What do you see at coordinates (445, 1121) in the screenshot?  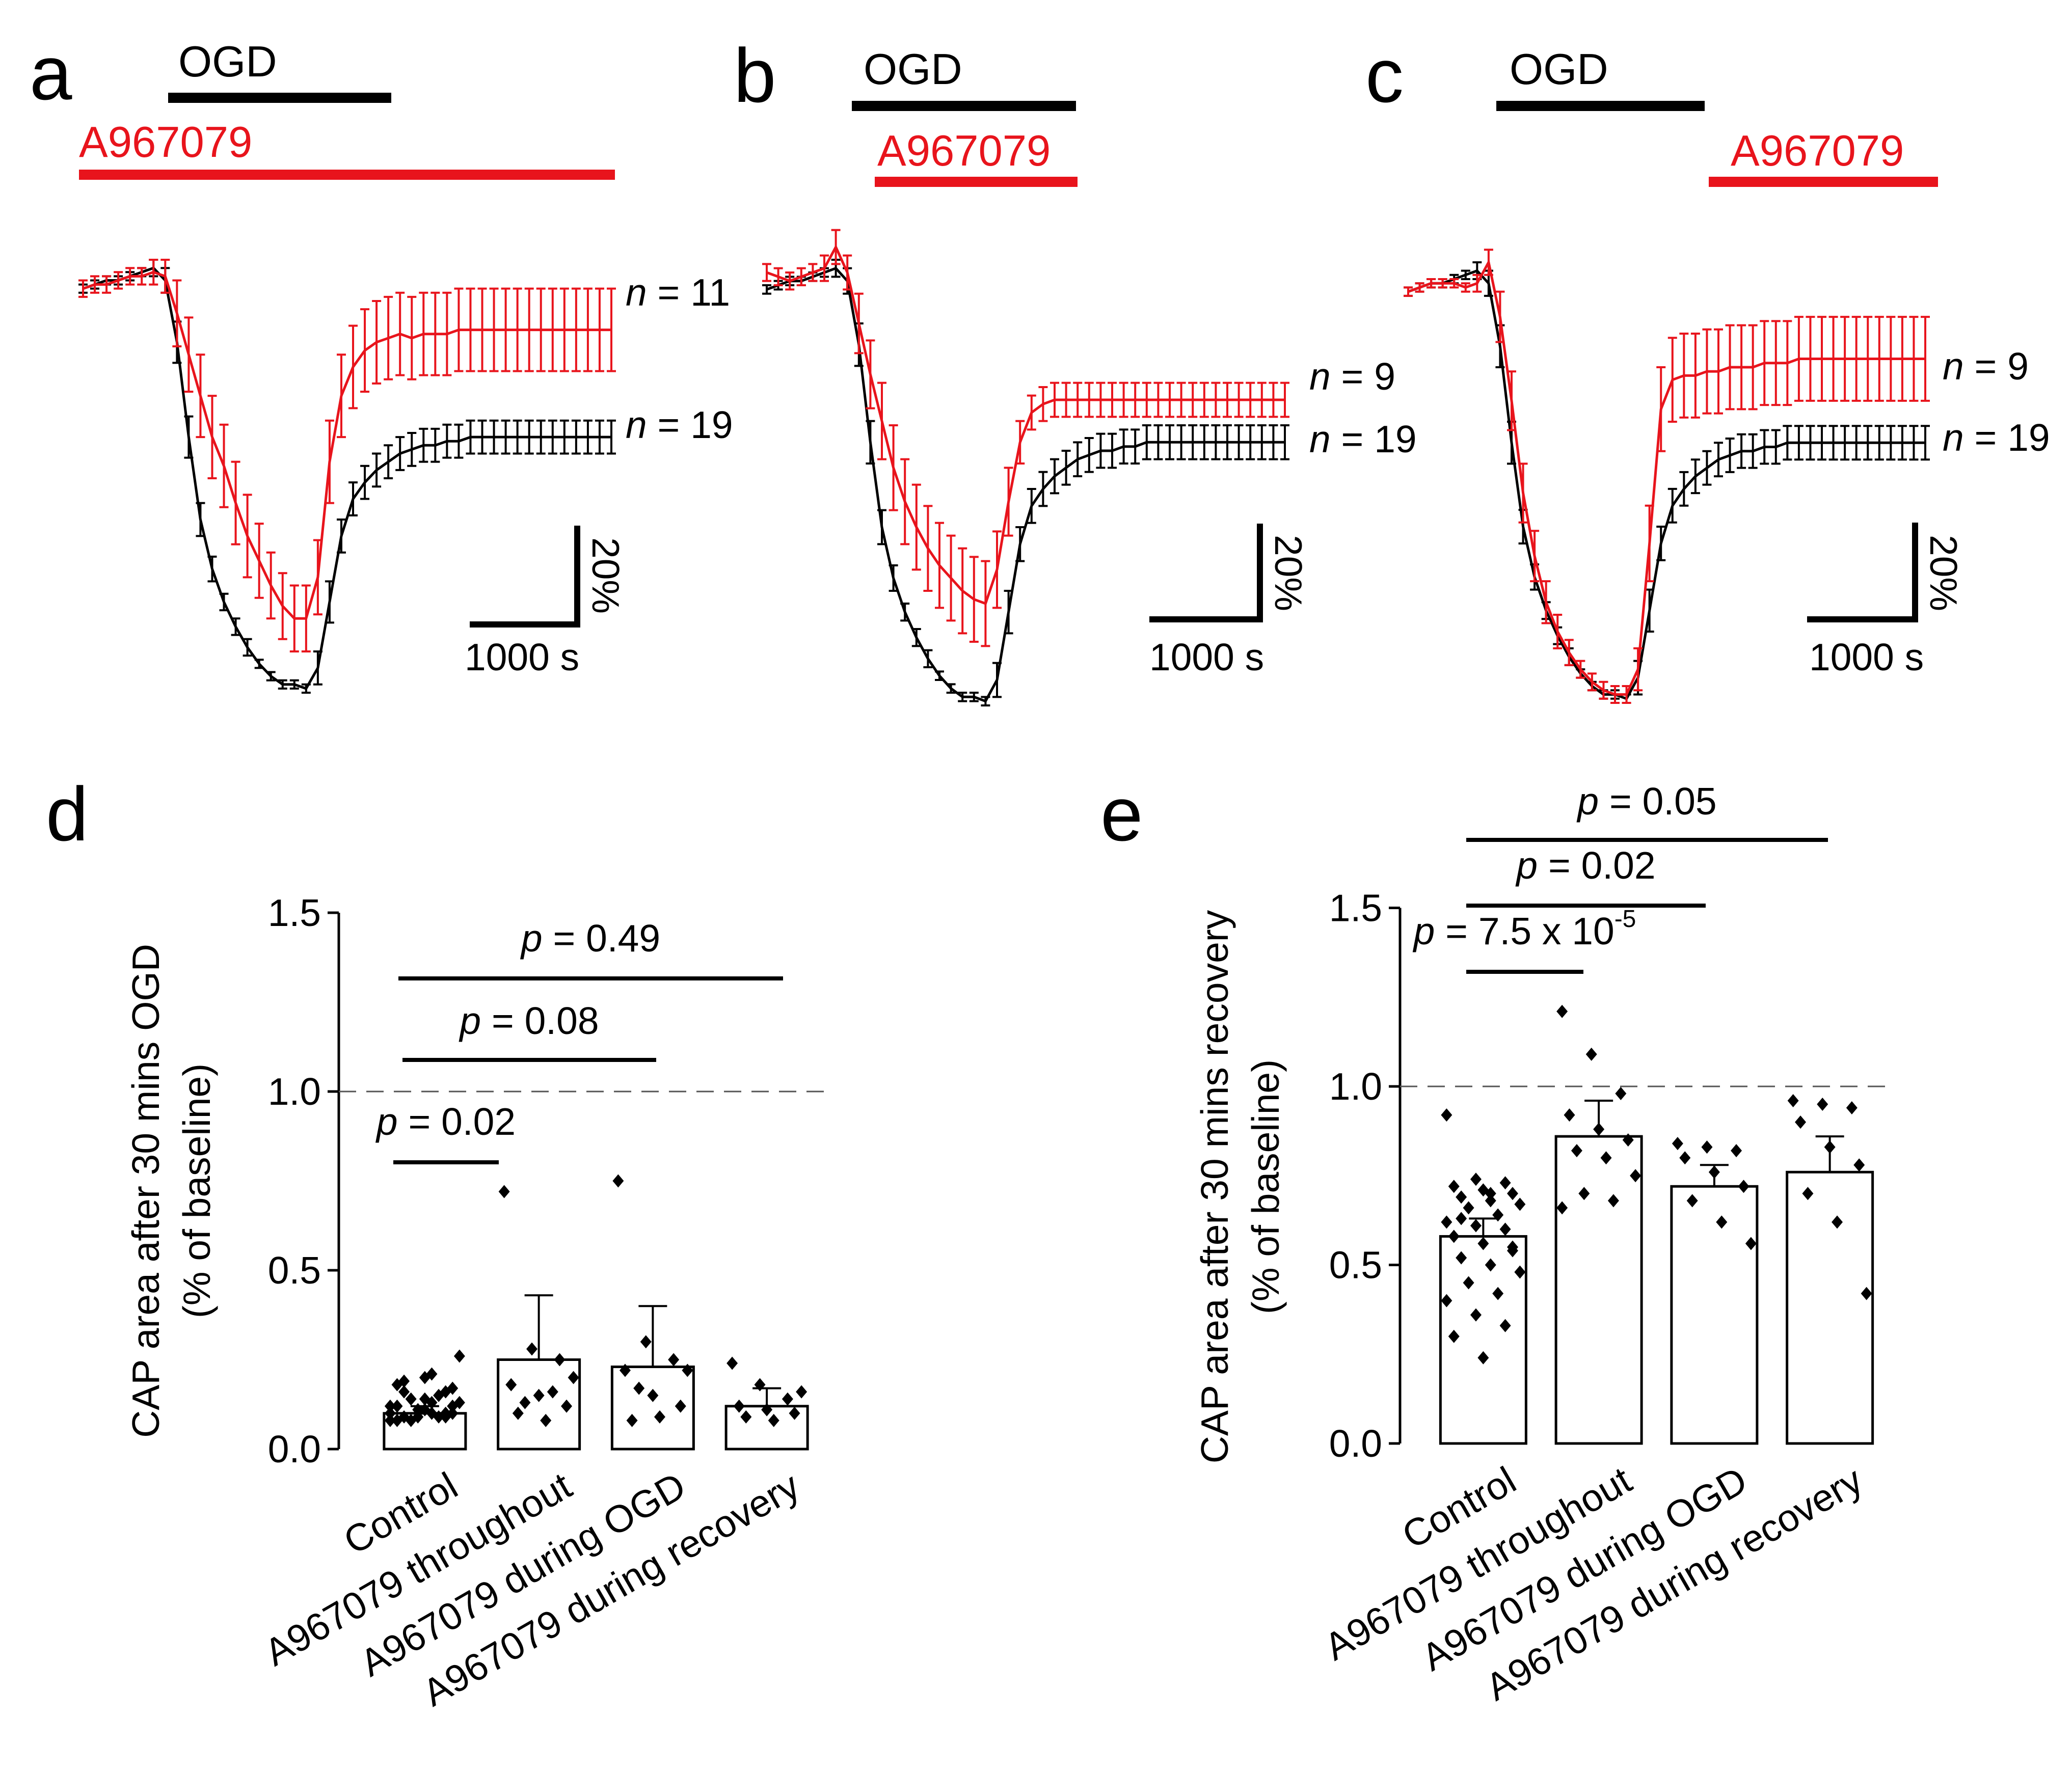 I see `p-value-label: p = 0.02` at bounding box center [445, 1121].